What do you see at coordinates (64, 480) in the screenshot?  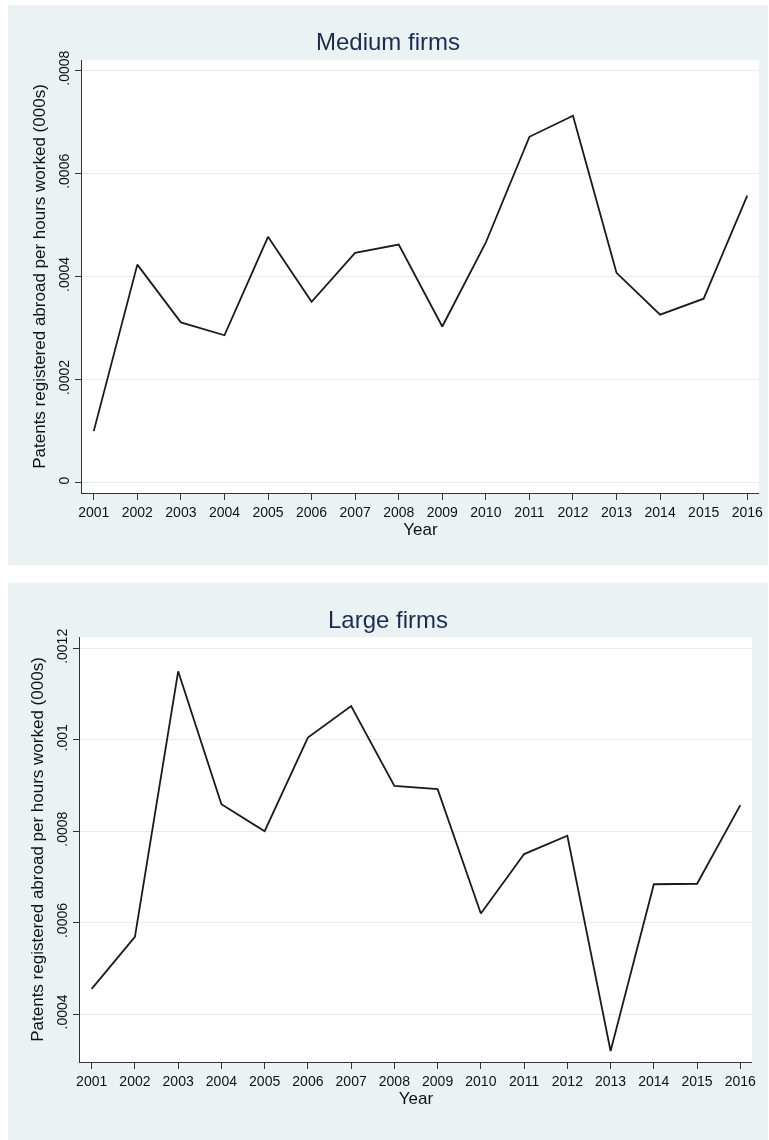 I see `y-tick-label: 0` at bounding box center [64, 480].